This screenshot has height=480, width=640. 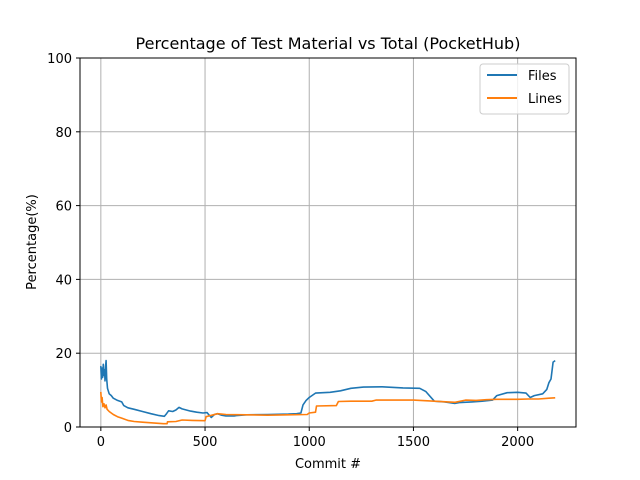 What do you see at coordinates (542, 76) in the screenshot?
I see `legend-label-files: Files` at bounding box center [542, 76].